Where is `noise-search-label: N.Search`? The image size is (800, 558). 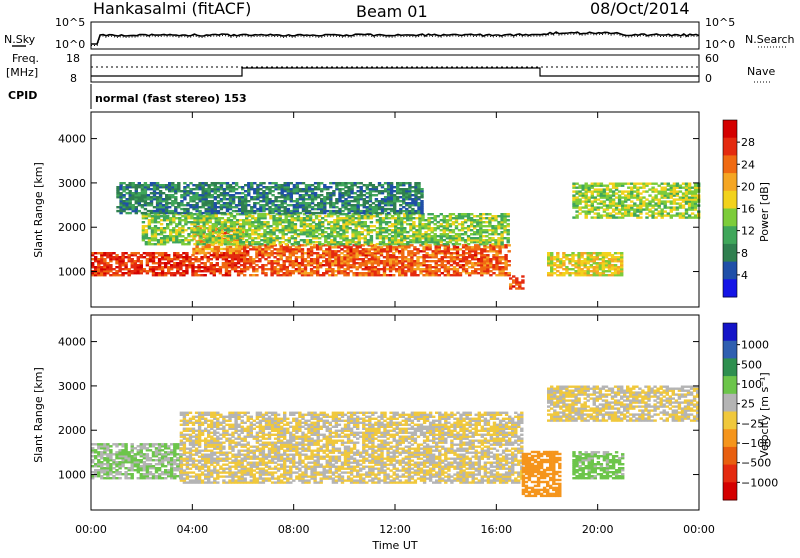
noise-search-label: N.Search is located at coordinates (770, 39).